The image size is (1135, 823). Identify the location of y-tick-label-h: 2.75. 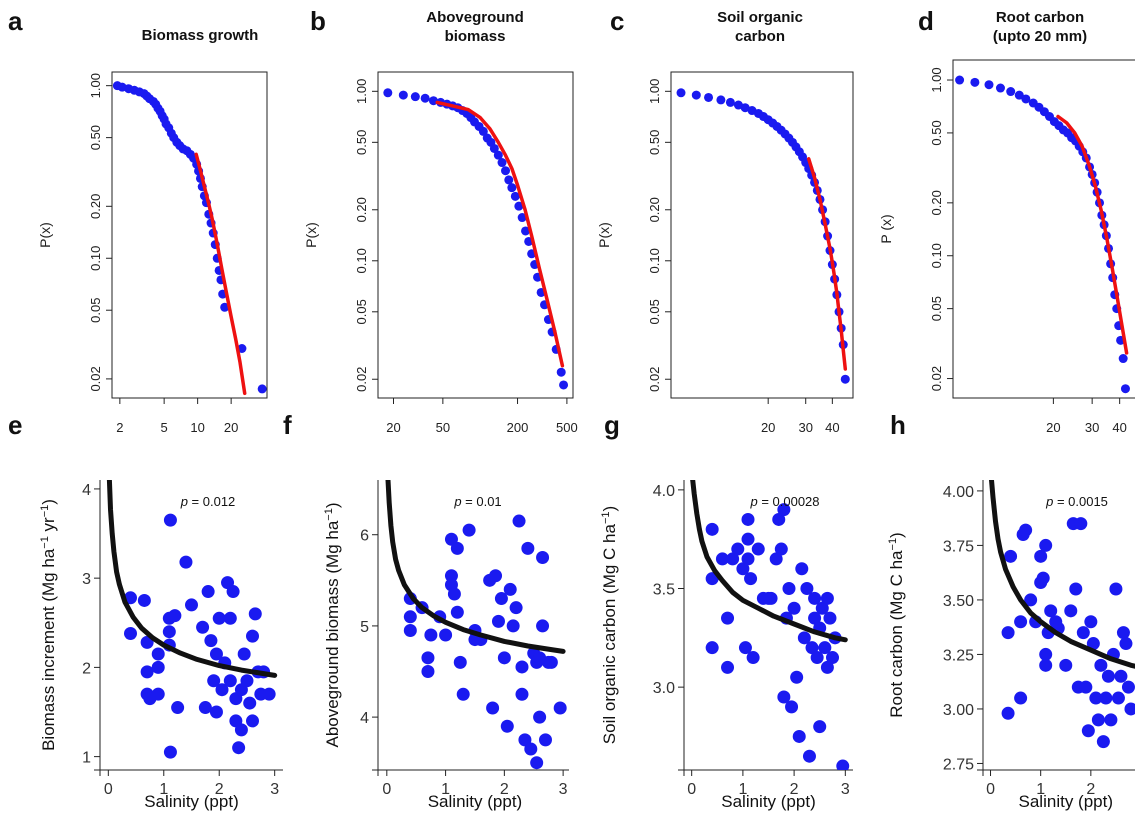
(958, 764).